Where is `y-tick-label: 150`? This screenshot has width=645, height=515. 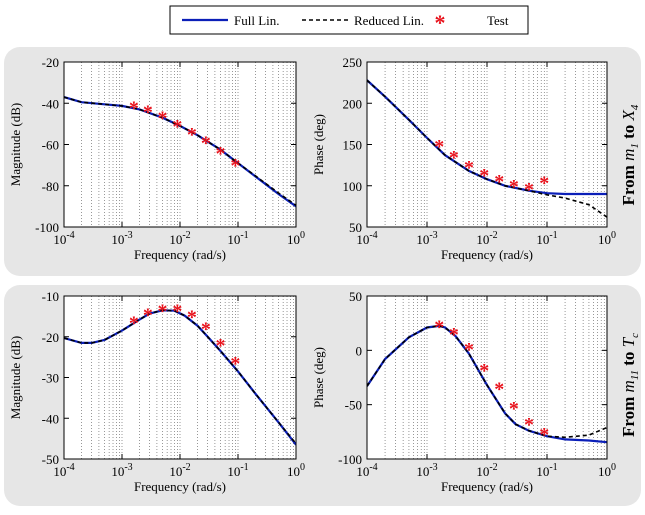
y-tick-label: 150 is located at coordinates (353, 145).